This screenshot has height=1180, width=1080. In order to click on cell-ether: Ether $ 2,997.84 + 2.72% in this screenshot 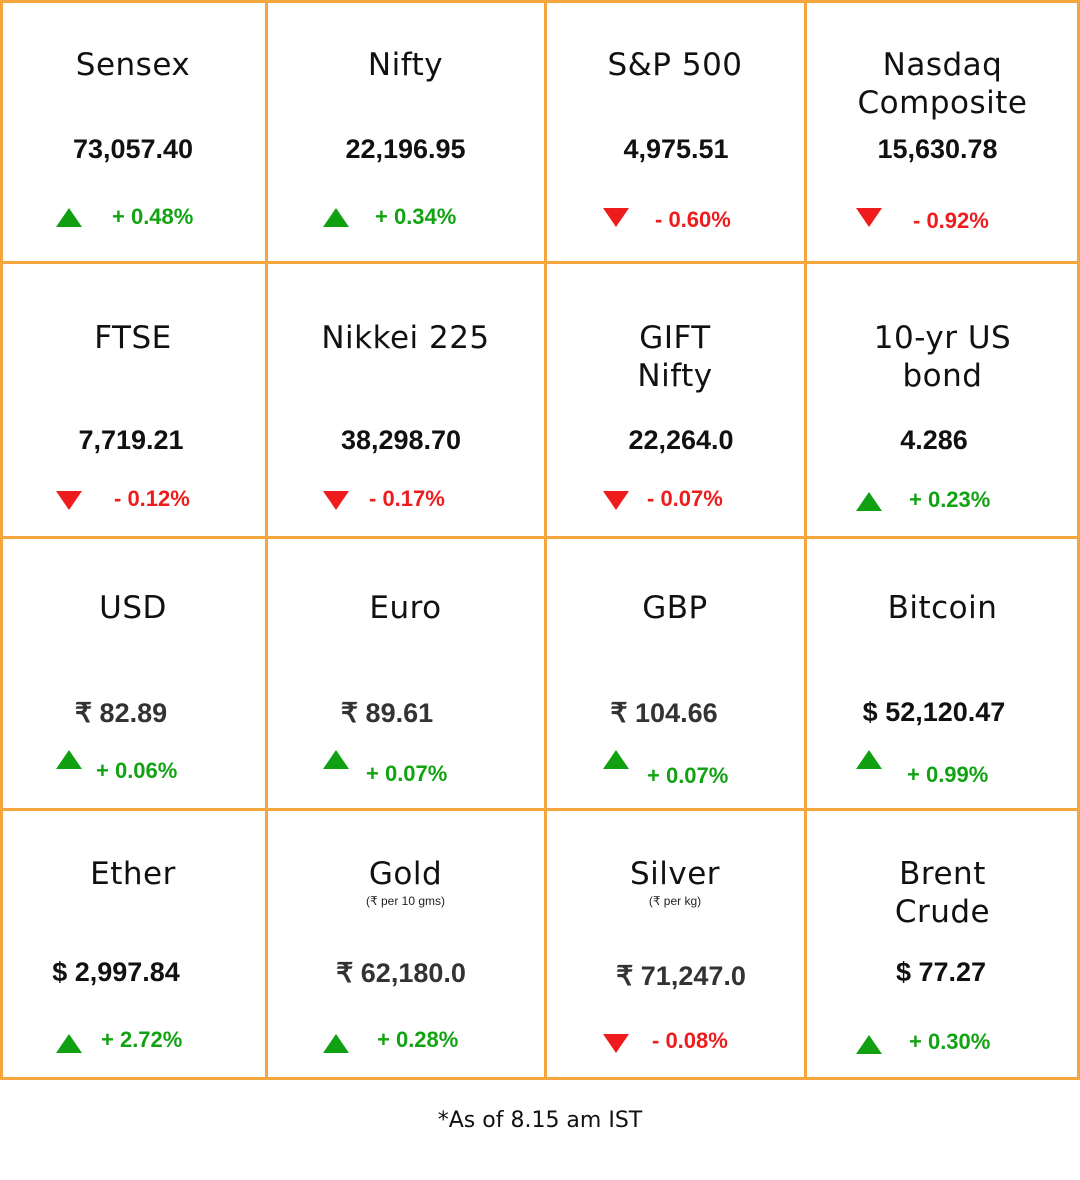, I will do `click(133, 944)`.